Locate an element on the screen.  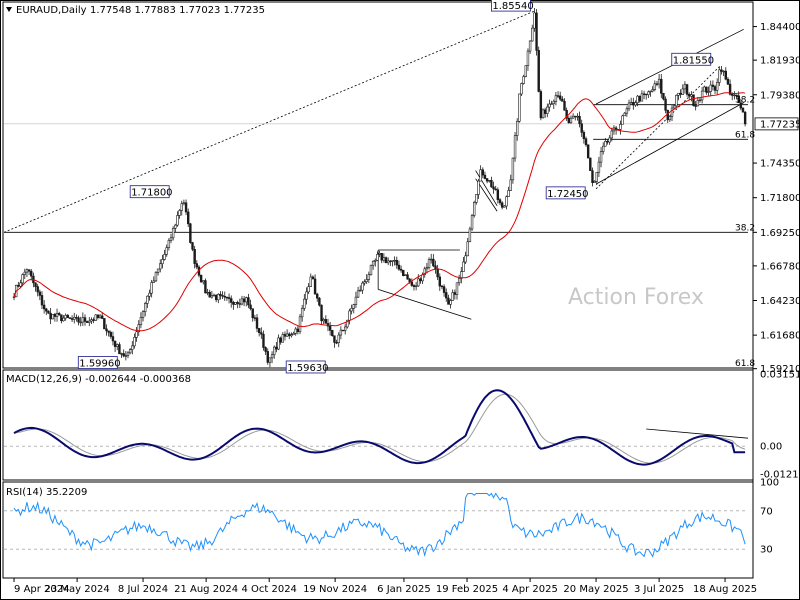
channel-upper-line is located at coordinates (669, 66).